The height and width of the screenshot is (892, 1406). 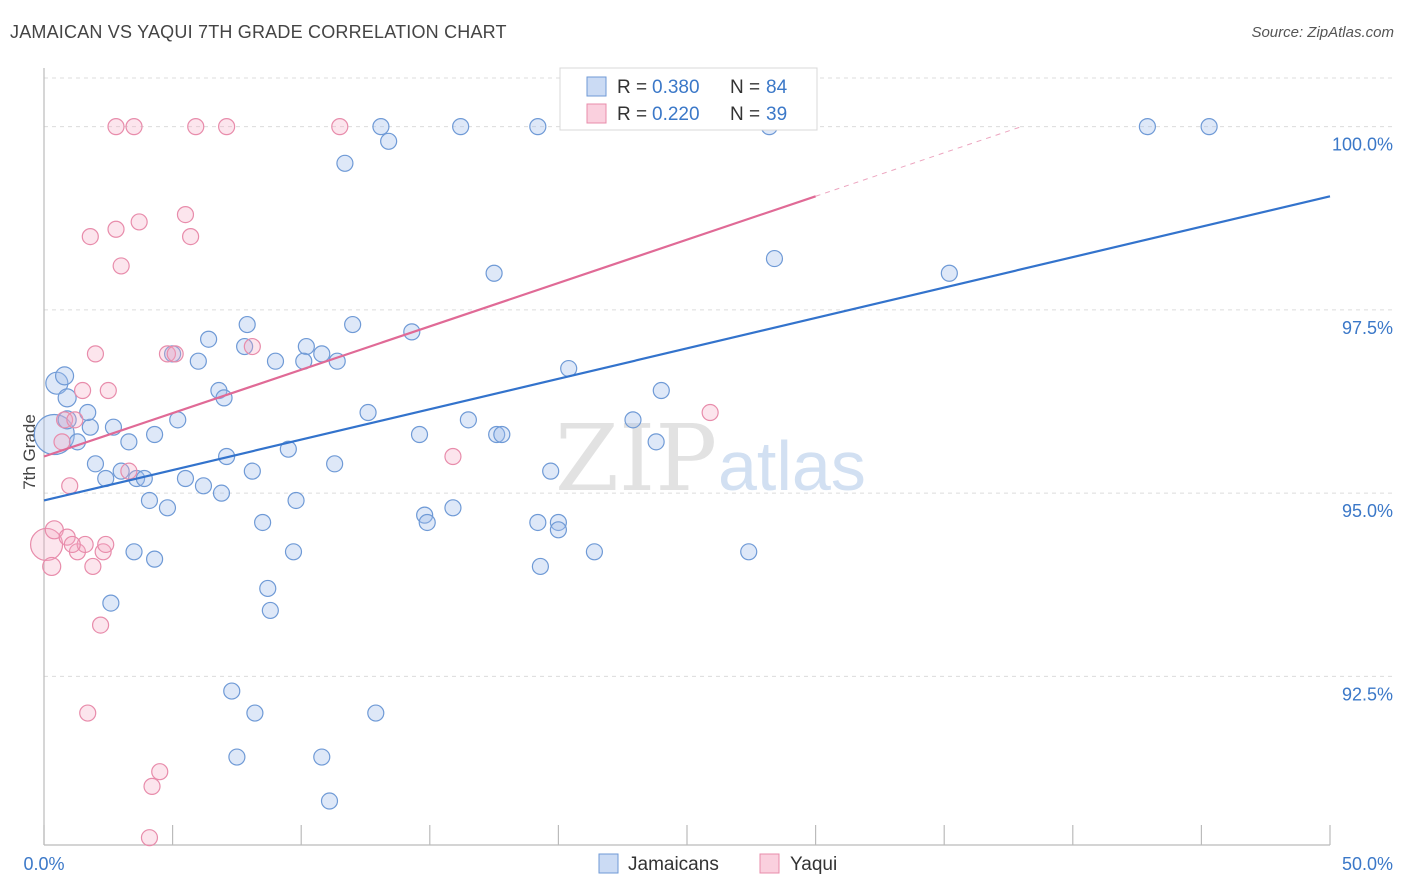 I want to click on series-legend-swatch-yaqui, so click(x=769, y=863).